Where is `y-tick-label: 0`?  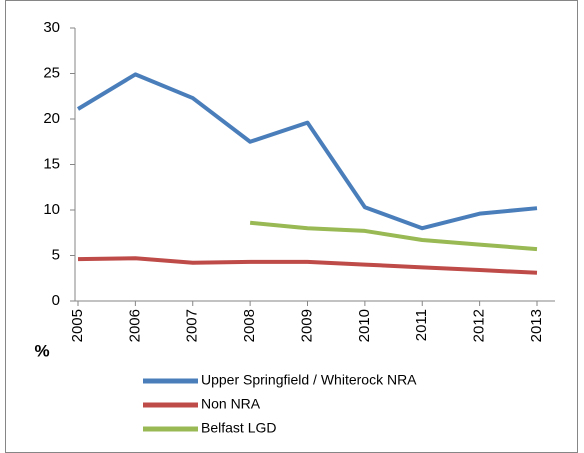
y-tick-label: 0 is located at coordinates (56, 300).